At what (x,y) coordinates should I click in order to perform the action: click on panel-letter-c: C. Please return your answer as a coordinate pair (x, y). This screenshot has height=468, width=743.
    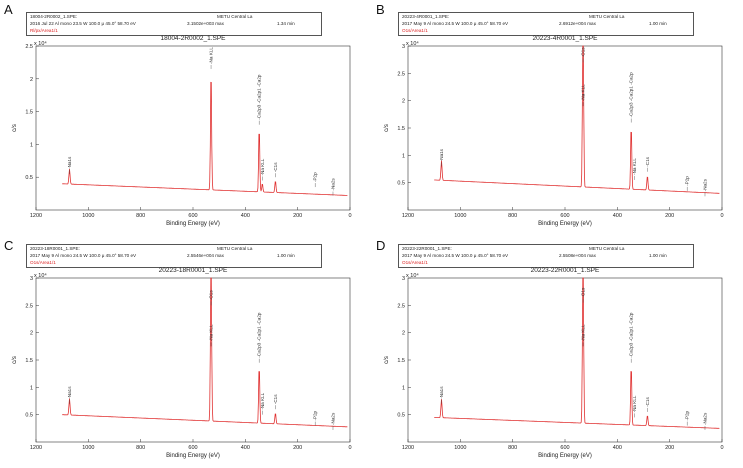
    Looking at the image, I should click on (9, 245).